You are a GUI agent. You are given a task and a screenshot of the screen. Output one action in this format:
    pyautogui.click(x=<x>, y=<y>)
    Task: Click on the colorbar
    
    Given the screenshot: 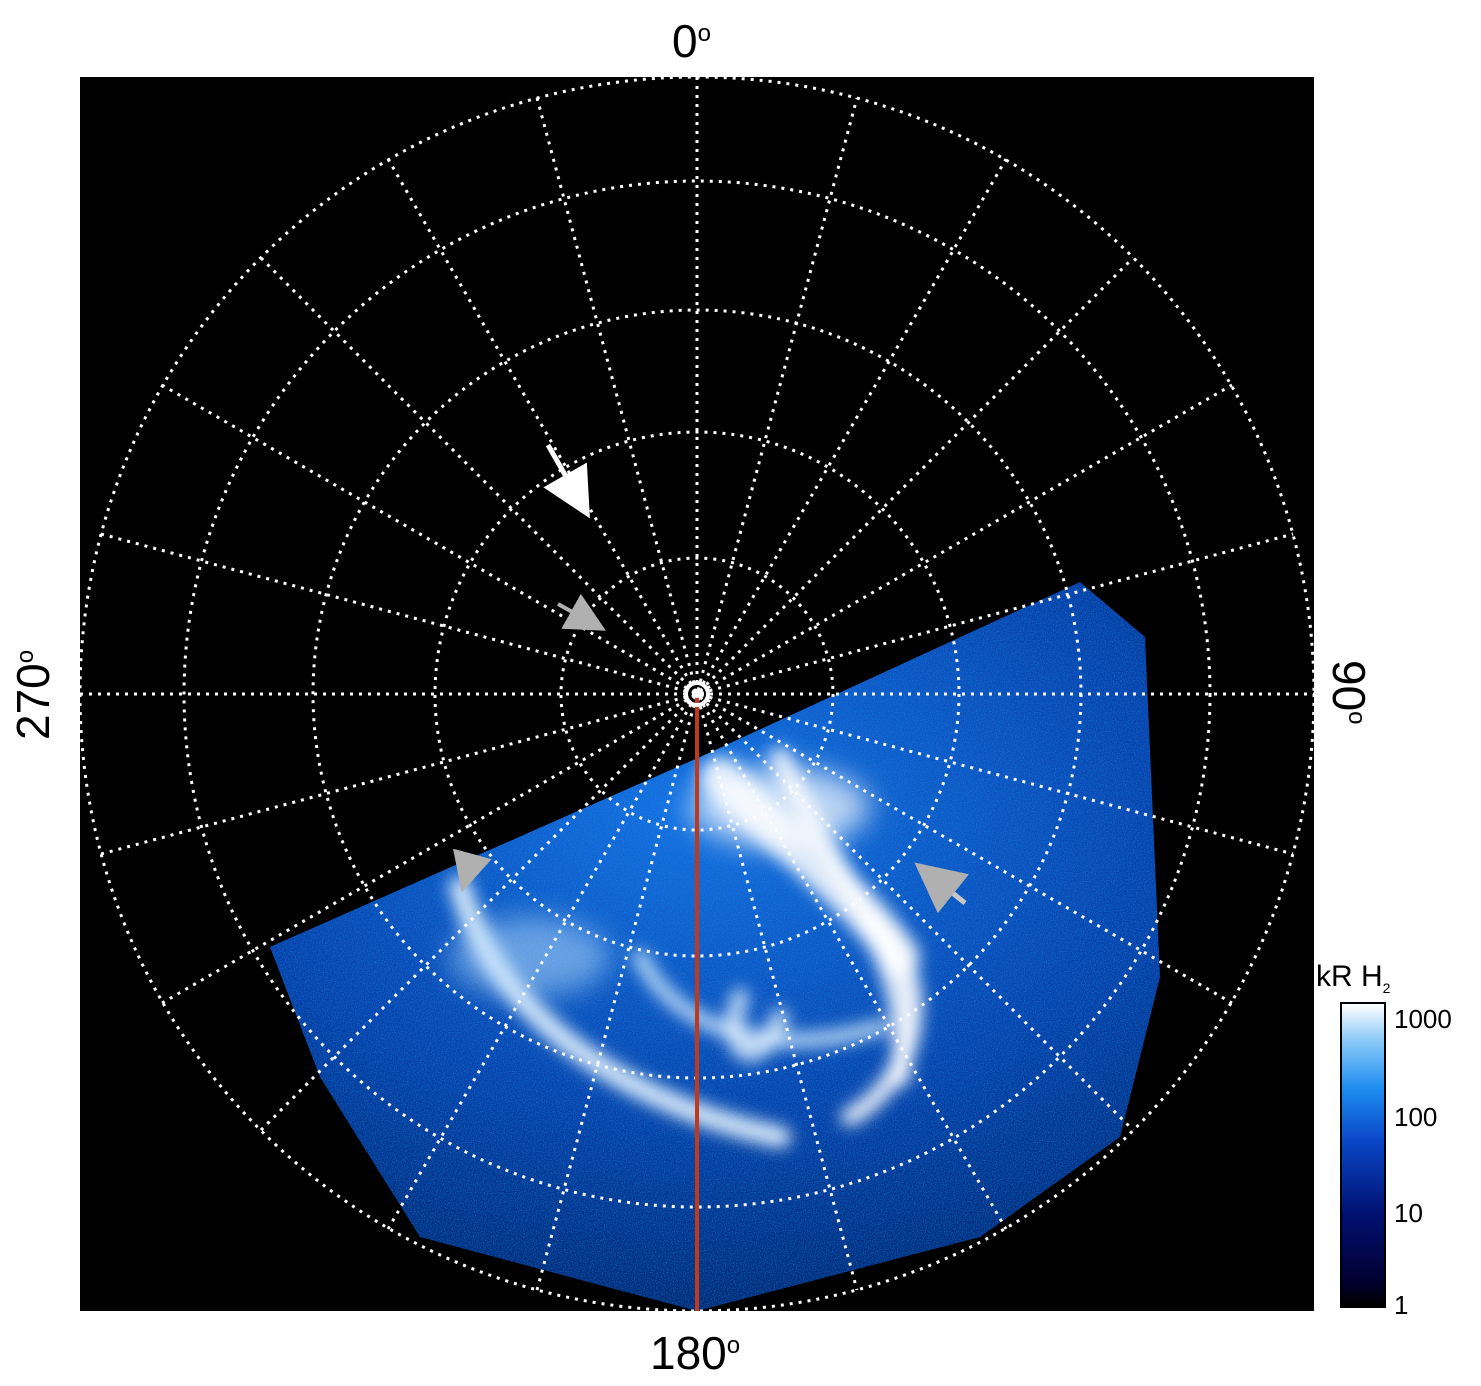 What is the action you would take?
    pyautogui.click(x=1363, y=1155)
    